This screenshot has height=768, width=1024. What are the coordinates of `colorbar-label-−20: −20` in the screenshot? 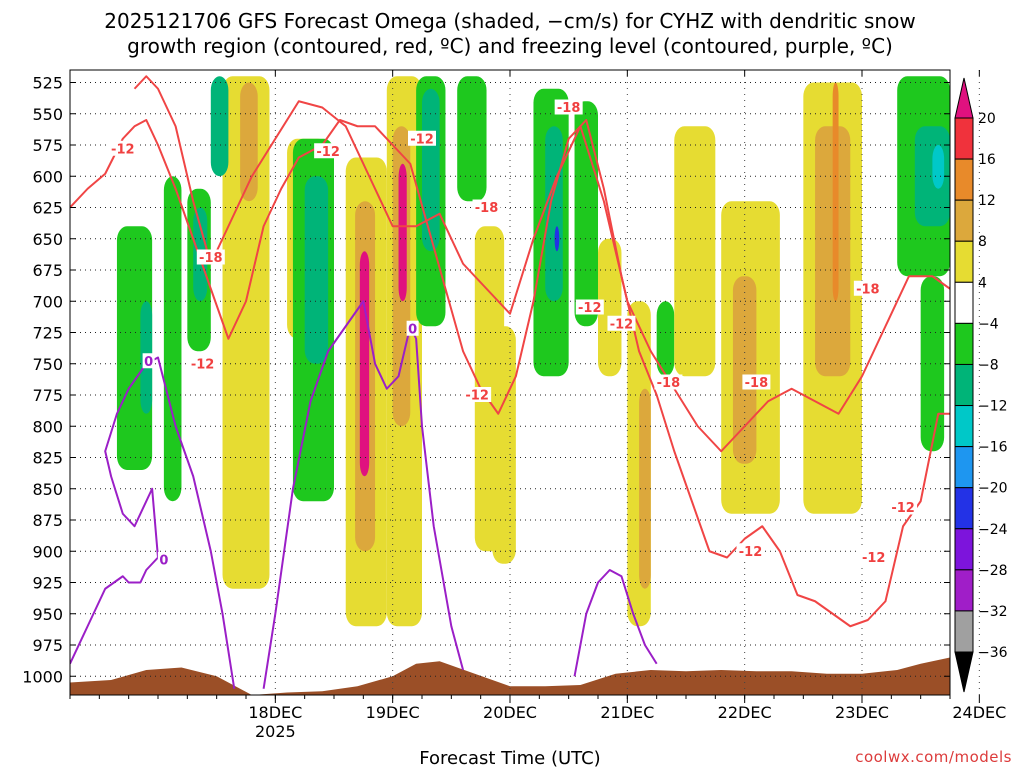 It's located at (993, 489).